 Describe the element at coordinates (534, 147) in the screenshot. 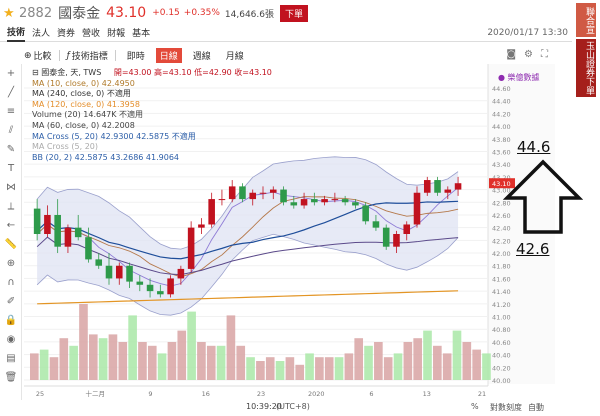

I see `annotation-top-price: 44.6` at that location.